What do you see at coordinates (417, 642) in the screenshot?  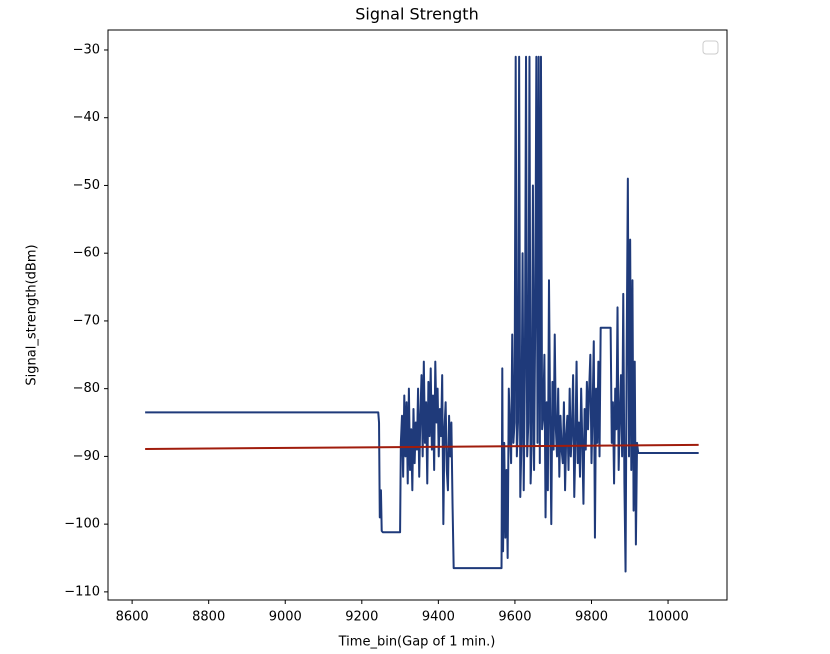 I see `x-axis-label: Time_bin(Gap of 1 min.)` at bounding box center [417, 642].